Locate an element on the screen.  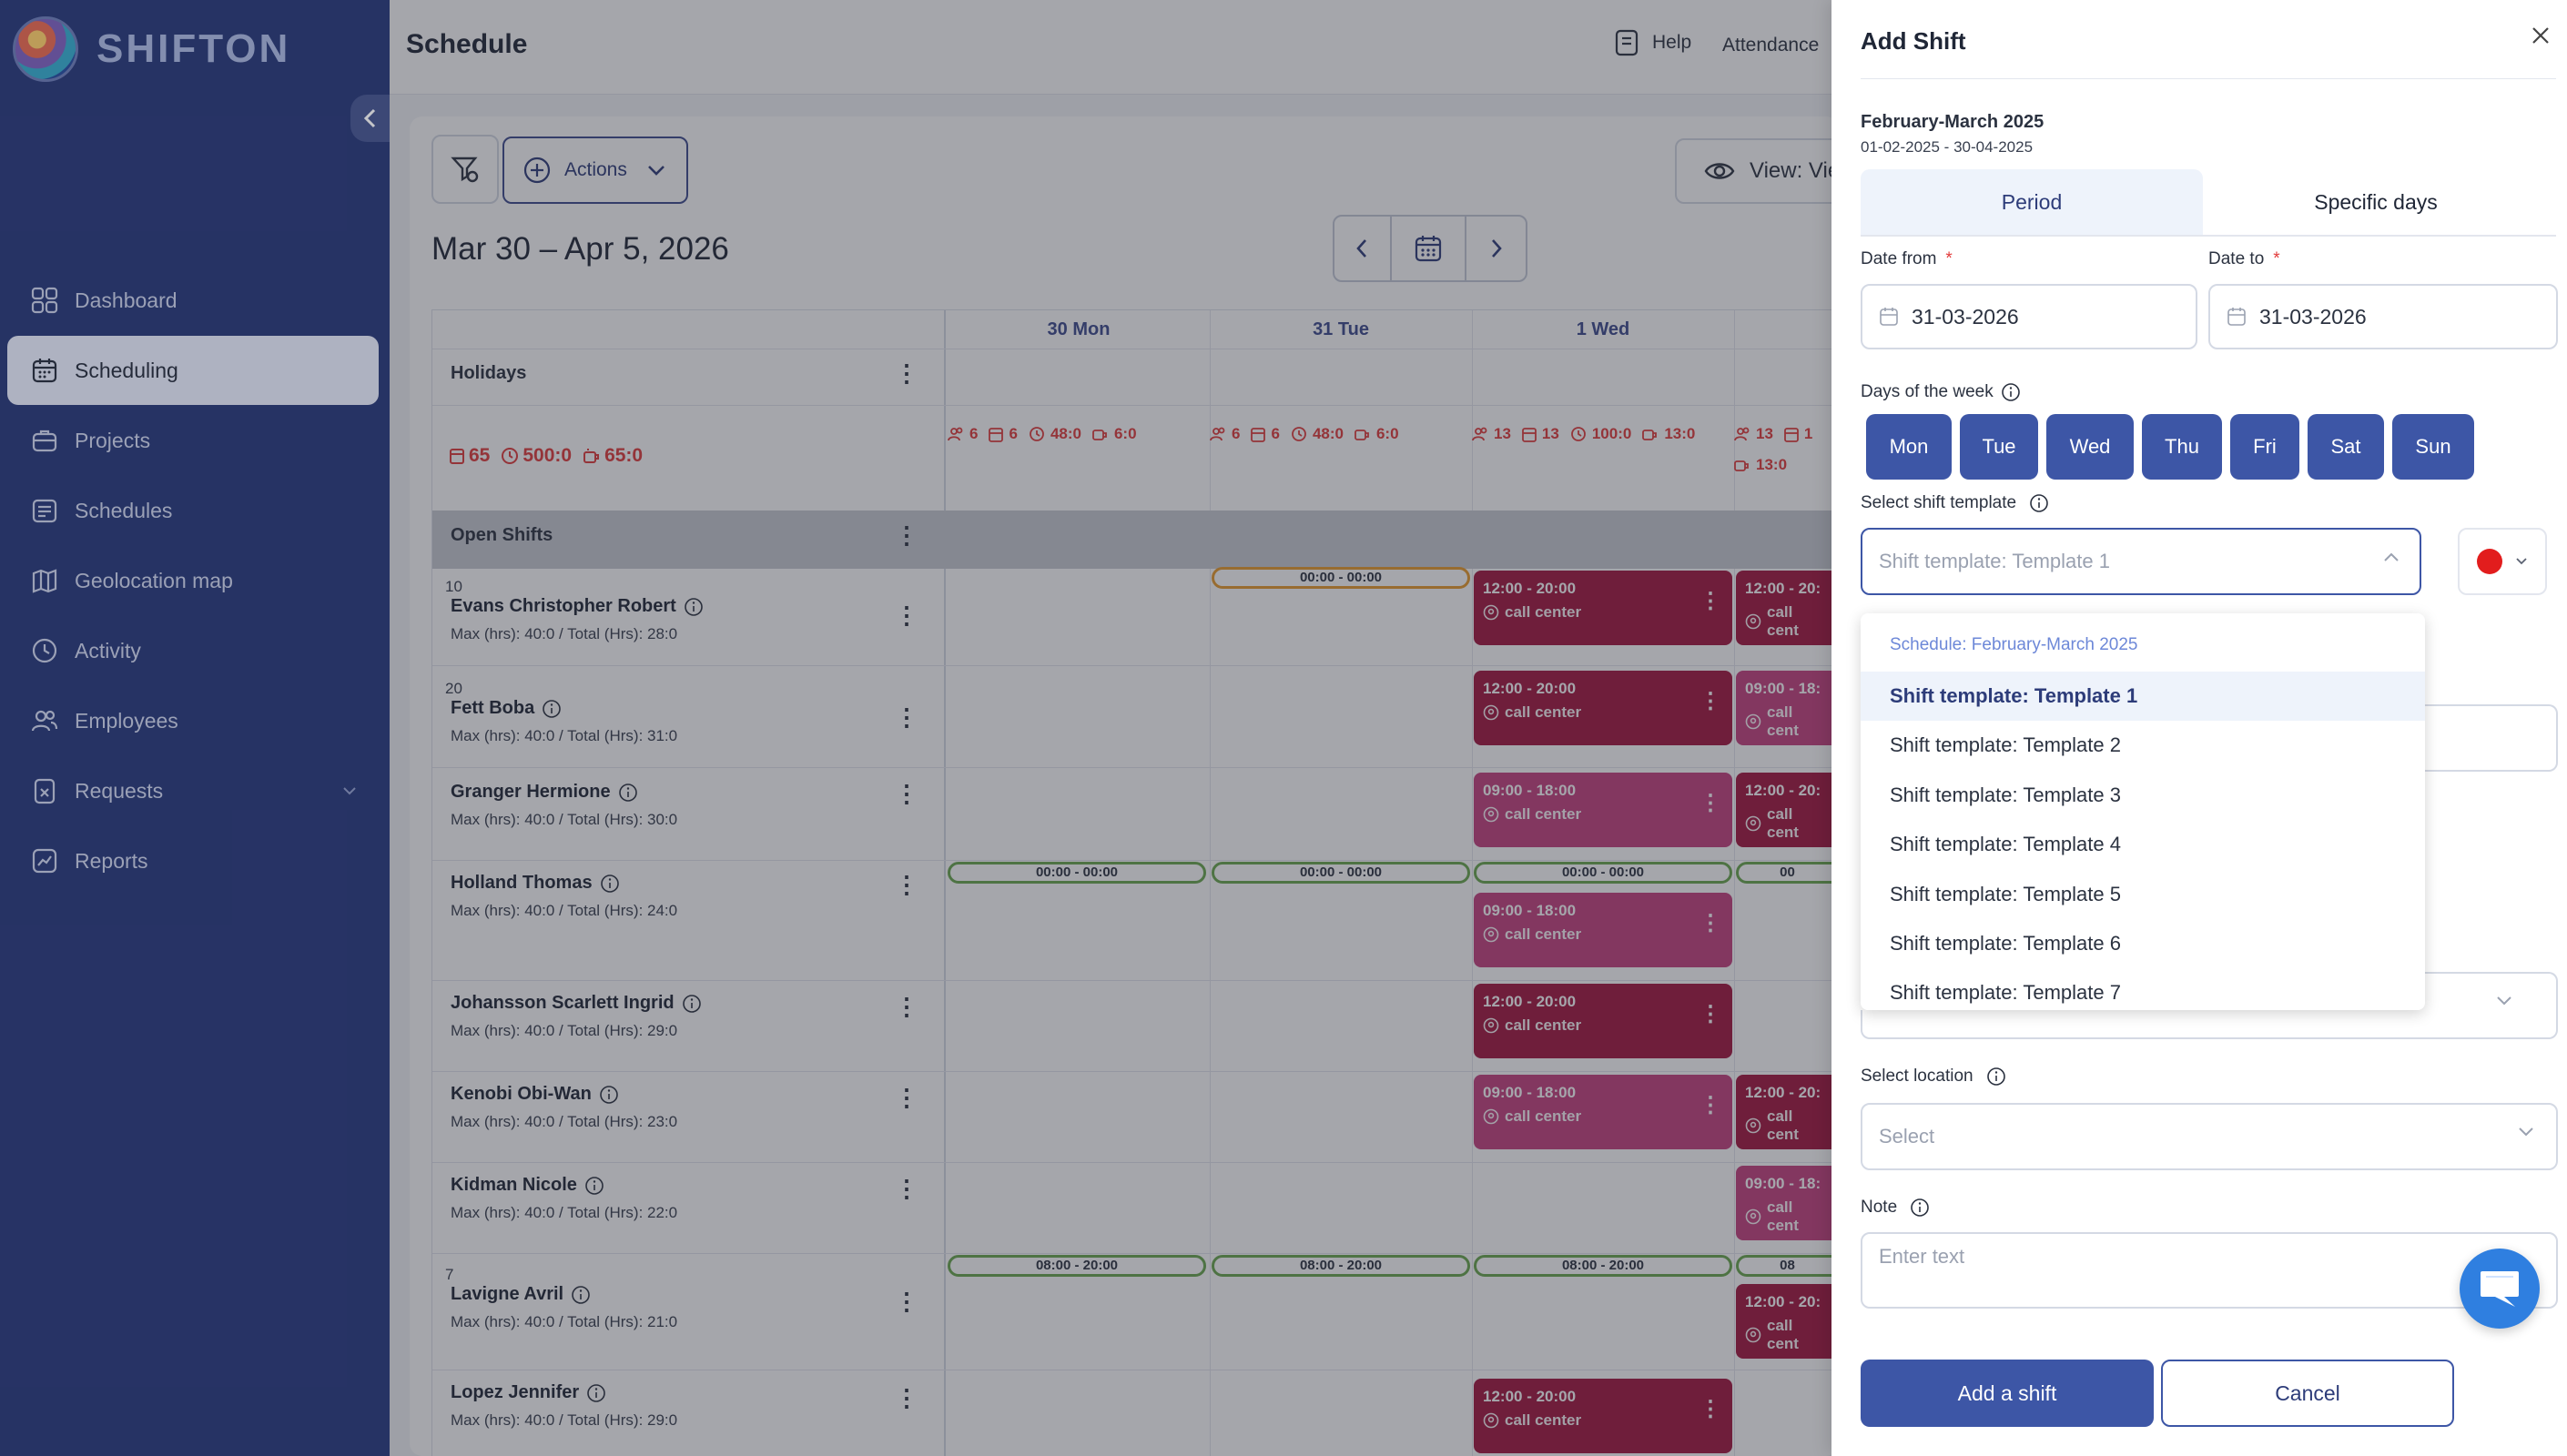
date-to-input: 31-03-2026 is located at coordinates (2383, 317).